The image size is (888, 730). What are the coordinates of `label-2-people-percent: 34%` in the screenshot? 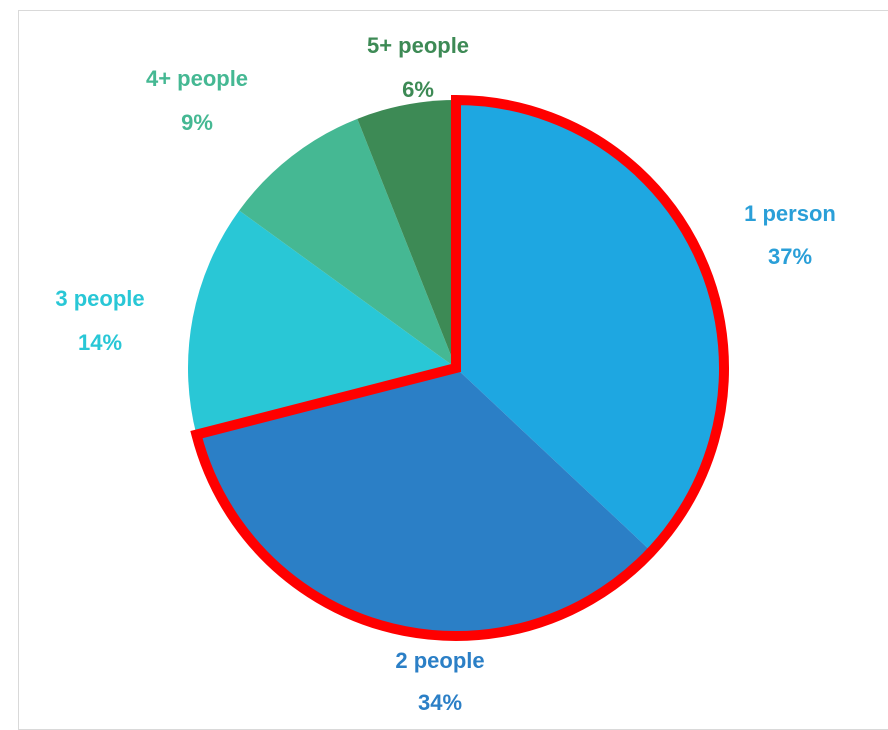 It's located at (440, 702).